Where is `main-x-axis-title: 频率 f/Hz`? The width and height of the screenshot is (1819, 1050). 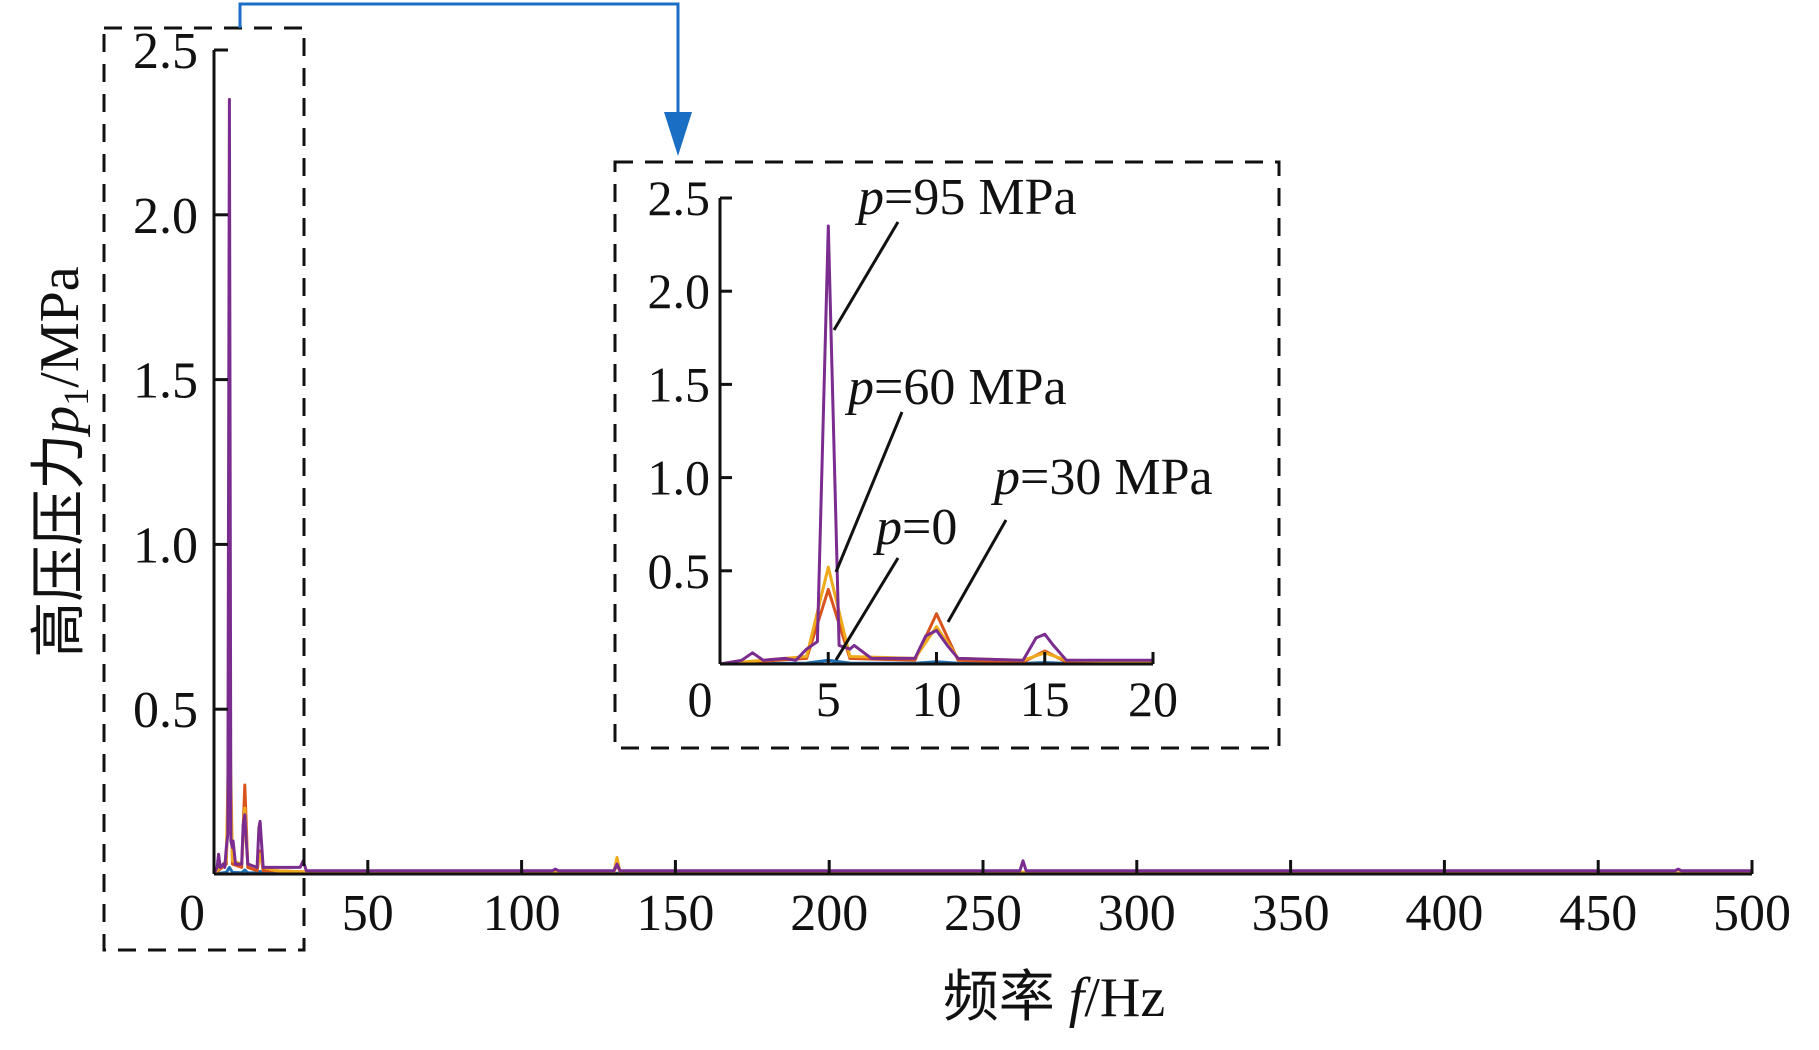
main-x-axis-title: 频率 f/Hz is located at coordinates (1054, 998).